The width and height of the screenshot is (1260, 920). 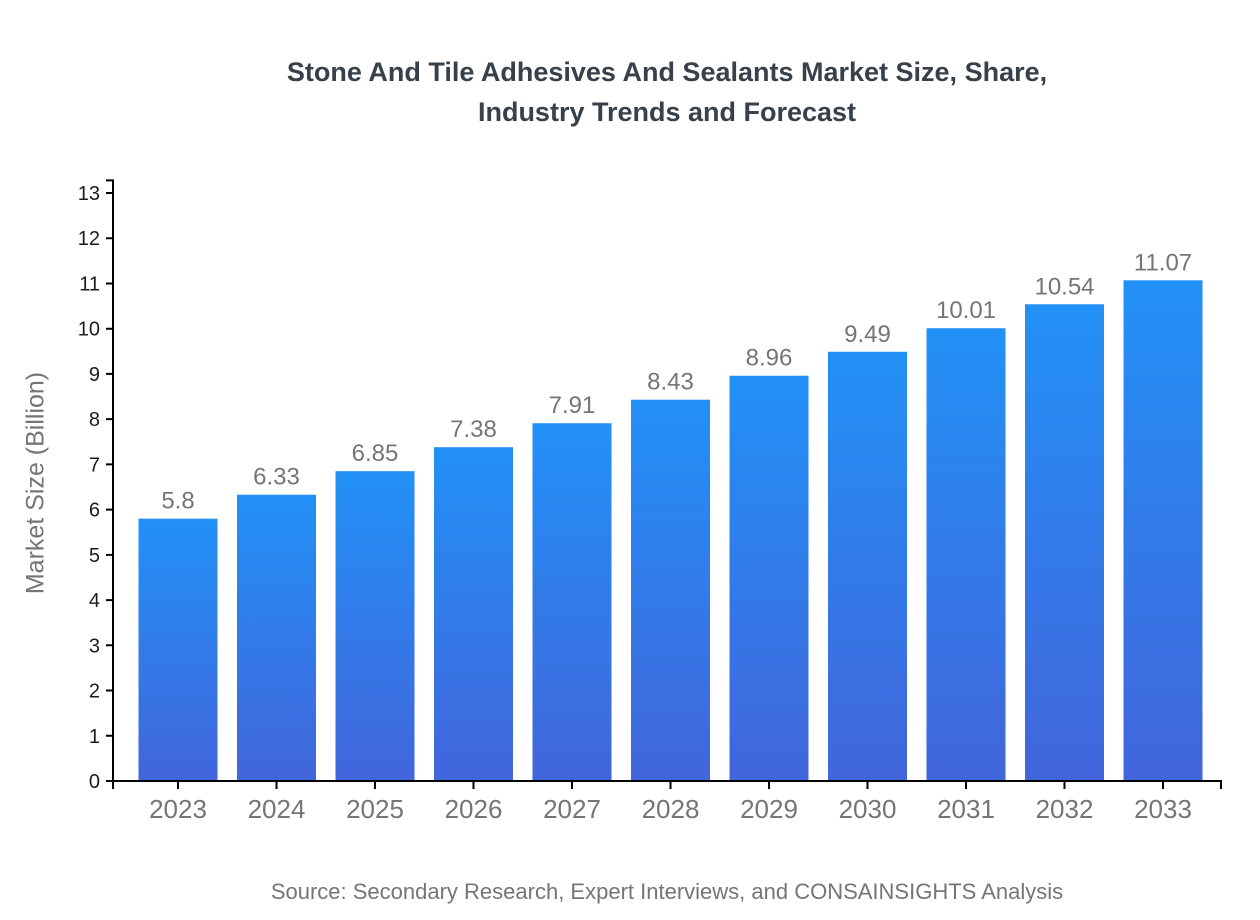 What do you see at coordinates (375, 626) in the screenshot?
I see `bar-2025` at bounding box center [375, 626].